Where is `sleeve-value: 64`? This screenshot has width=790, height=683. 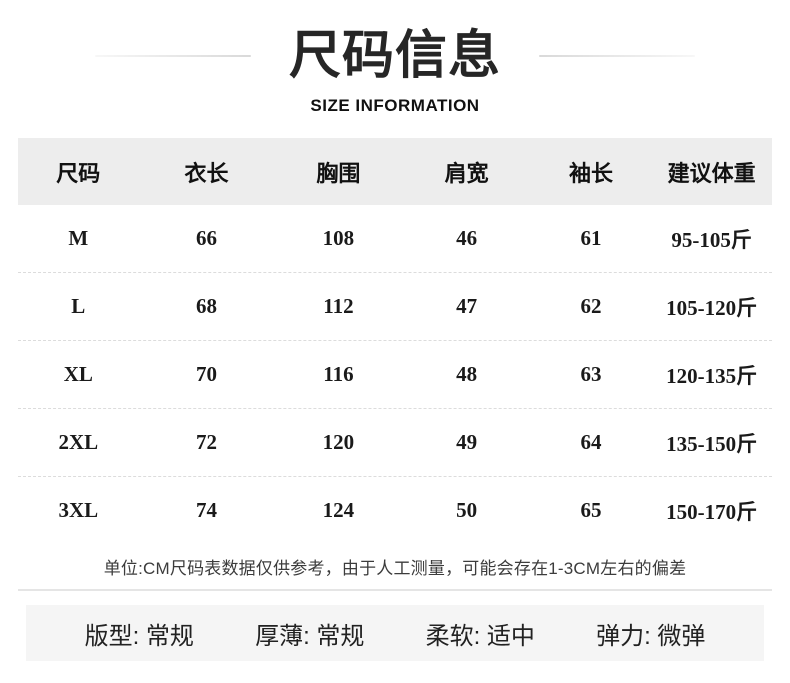 sleeve-value: 64 is located at coordinates (591, 442).